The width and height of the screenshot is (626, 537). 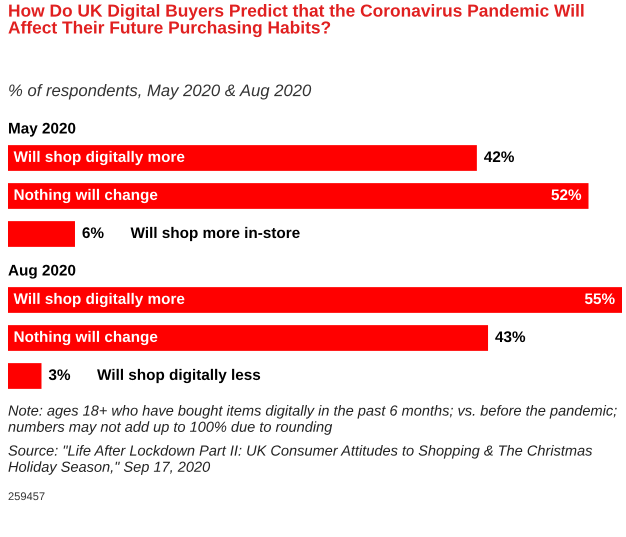 What do you see at coordinates (312, 420) in the screenshot?
I see `text: Note: ages 18+ who have bought items digitally in the past 6 months; vs. before the pandemic; numbers may not add up to 100% due to rounding` at bounding box center [312, 420].